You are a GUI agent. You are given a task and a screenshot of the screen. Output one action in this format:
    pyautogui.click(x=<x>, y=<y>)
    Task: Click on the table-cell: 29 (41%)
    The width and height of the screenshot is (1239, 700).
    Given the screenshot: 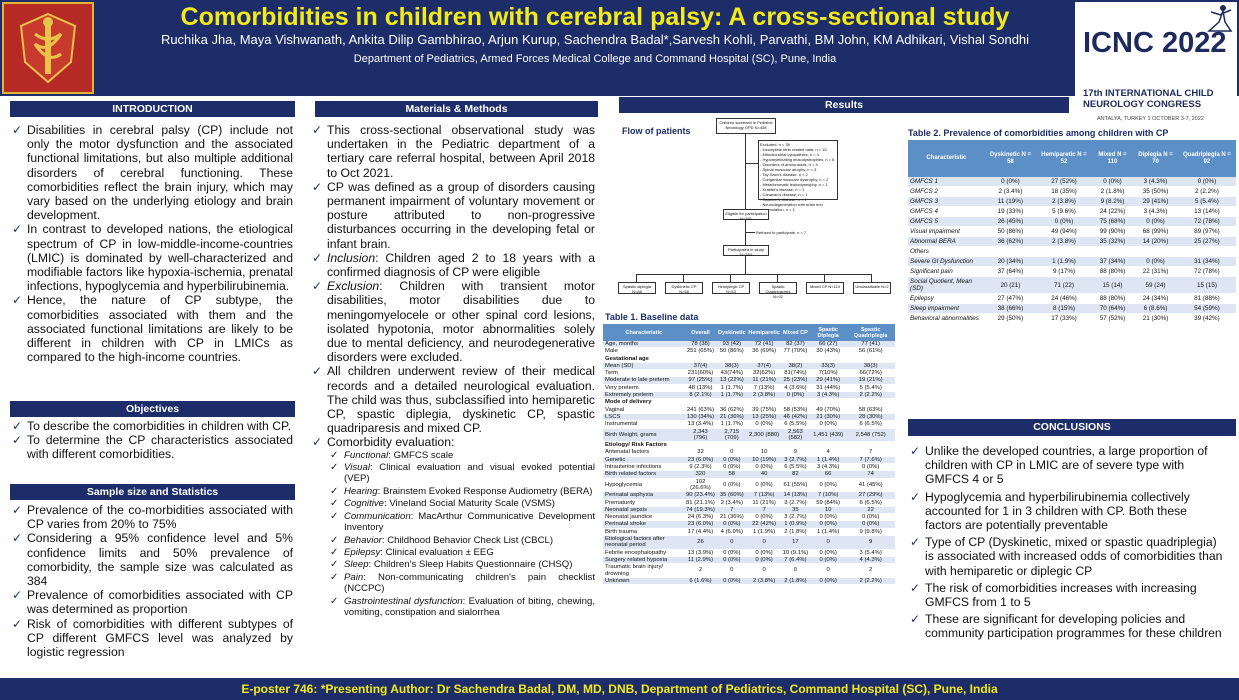 What is the action you would take?
    pyautogui.click(x=1155, y=201)
    